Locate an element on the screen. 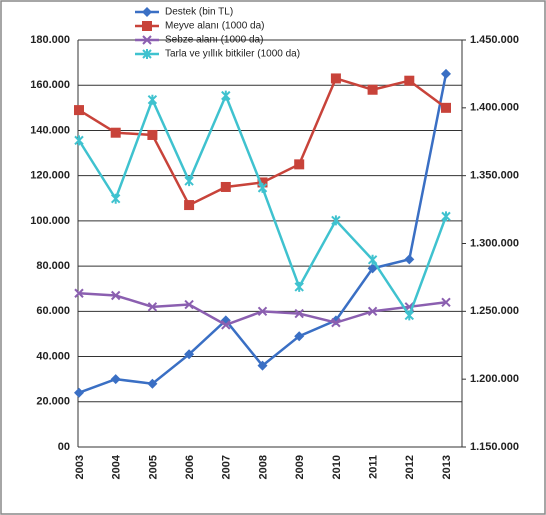 The height and width of the screenshot is (515, 546). y2-tick-label: 1.250.000 is located at coordinates (494, 311).